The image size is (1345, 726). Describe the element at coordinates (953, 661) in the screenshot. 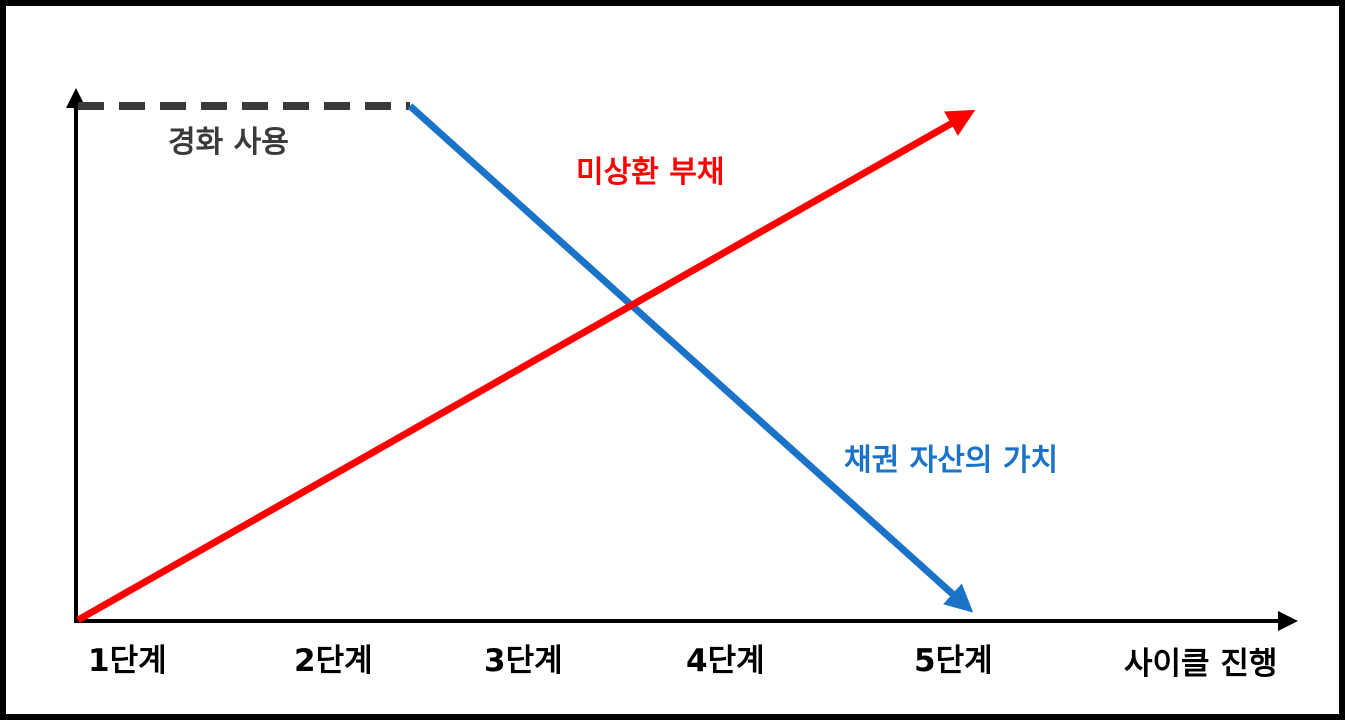

I see `stage-label-5: 5단계` at that location.